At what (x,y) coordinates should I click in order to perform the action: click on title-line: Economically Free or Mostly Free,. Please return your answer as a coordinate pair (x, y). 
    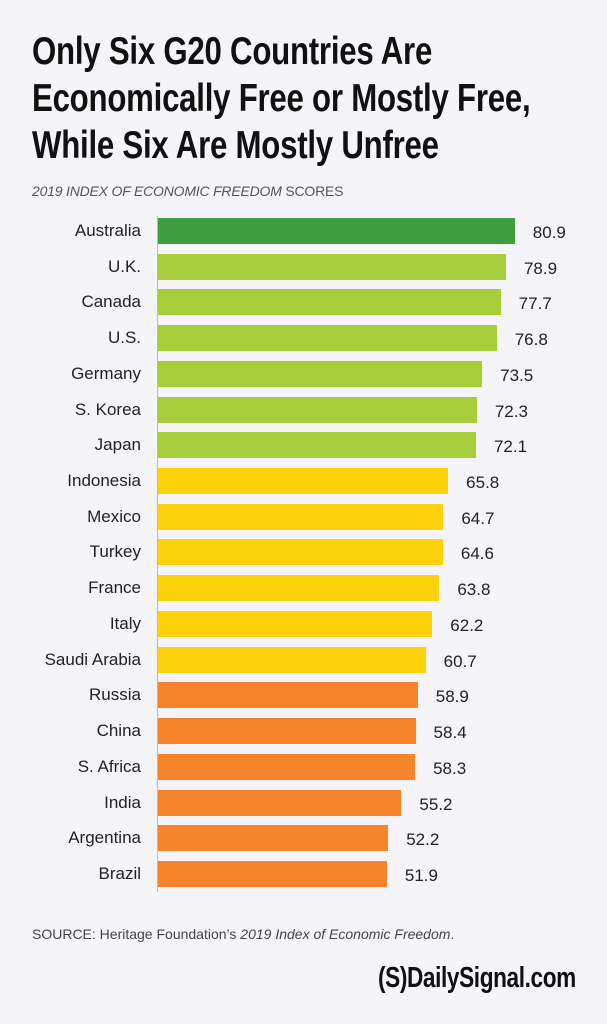
    Looking at the image, I should click on (281, 98).